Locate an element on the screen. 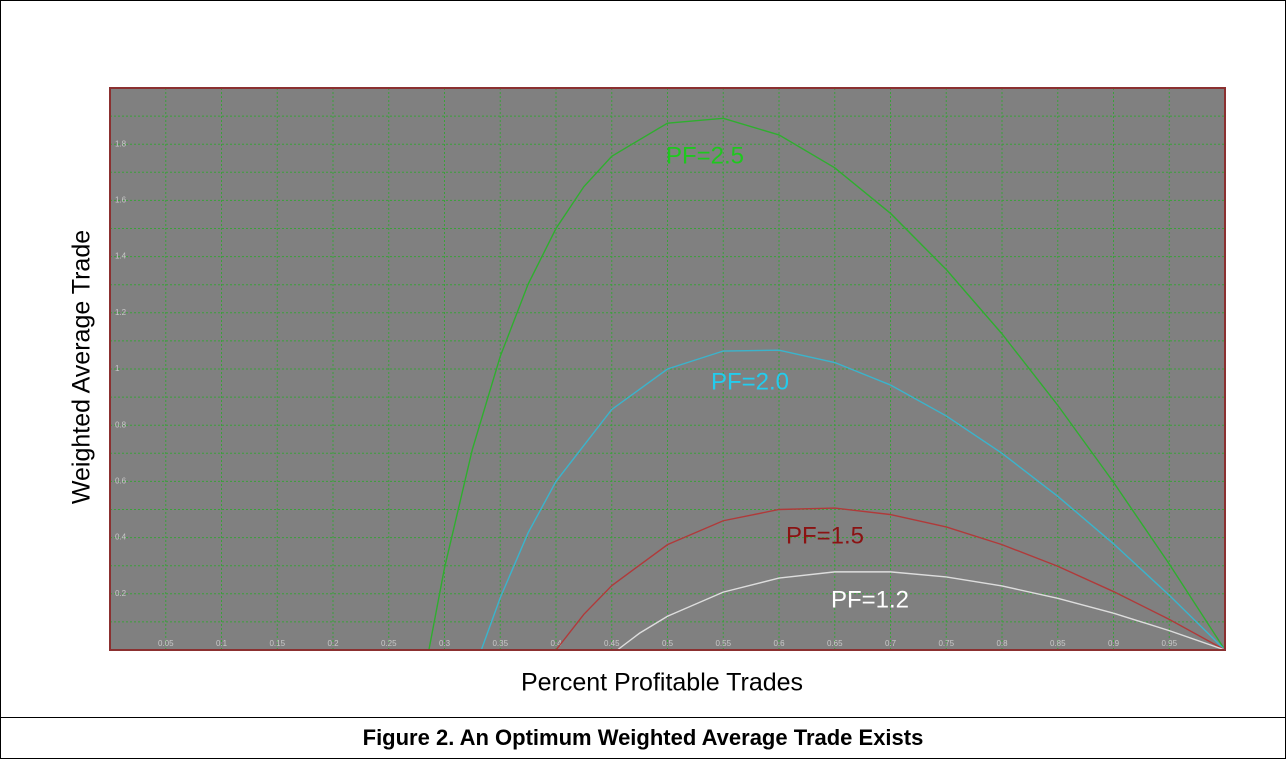 This screenshot has height=759, width=1286. y-tick-label: 1.6 is located at coordinates (121, 200).